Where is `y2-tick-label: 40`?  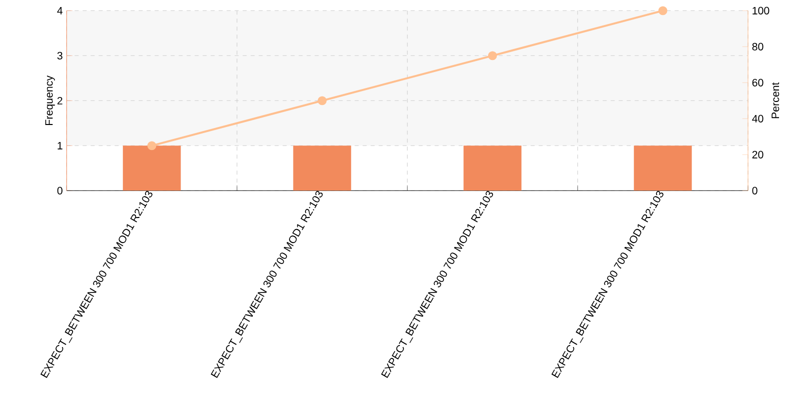 y2-tick-label: 40 is located at coordinates (758, 118).